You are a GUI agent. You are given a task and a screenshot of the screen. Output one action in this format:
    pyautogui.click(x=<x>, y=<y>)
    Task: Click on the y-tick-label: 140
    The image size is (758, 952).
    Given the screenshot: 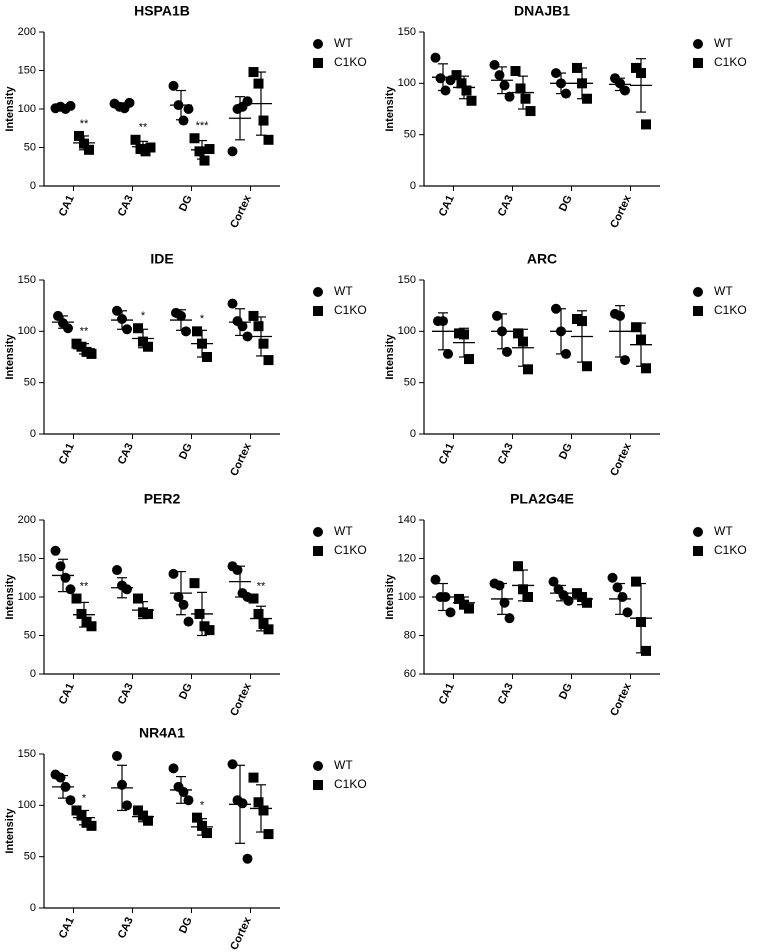 What is the action you would take?
    pyautogui.click(x=407, y=520)
    